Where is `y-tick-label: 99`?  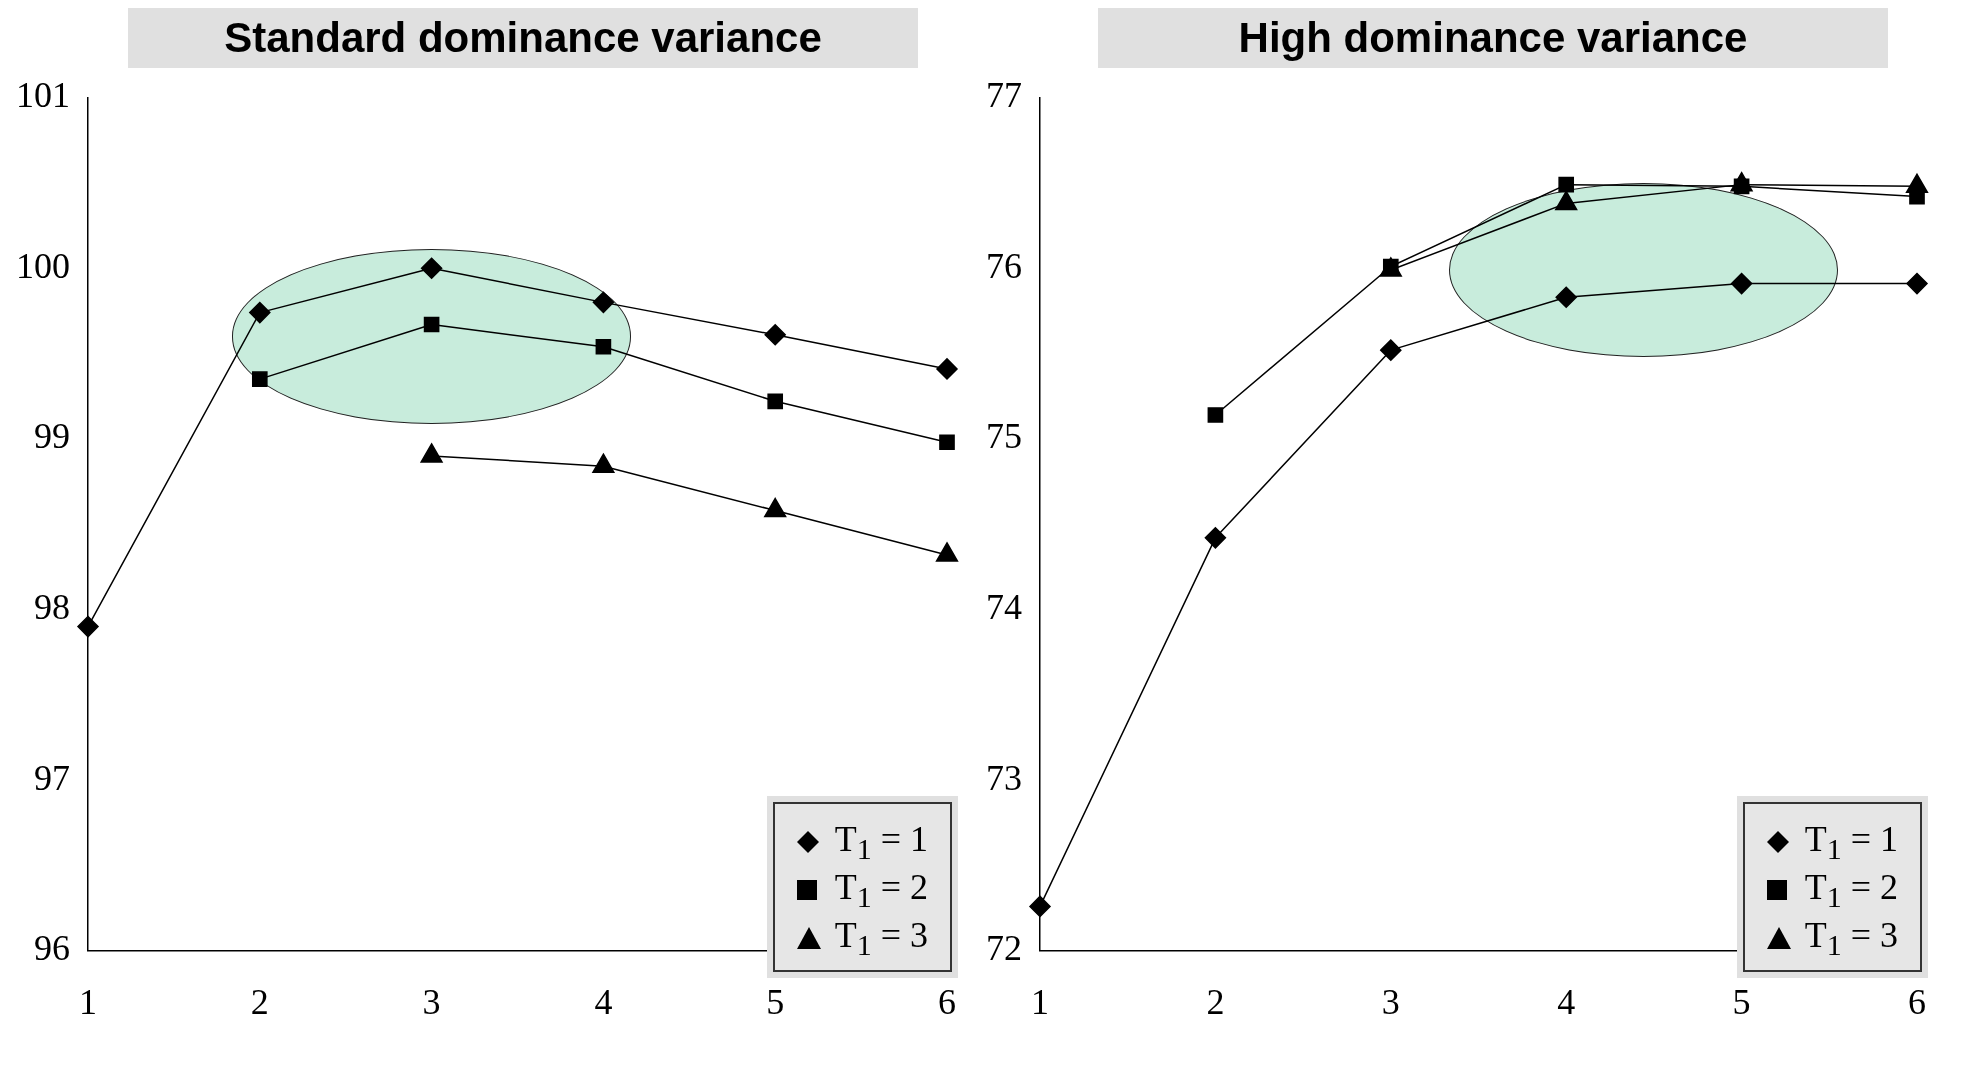 y-tick-label: 99 is located at coordinates (52, 436).